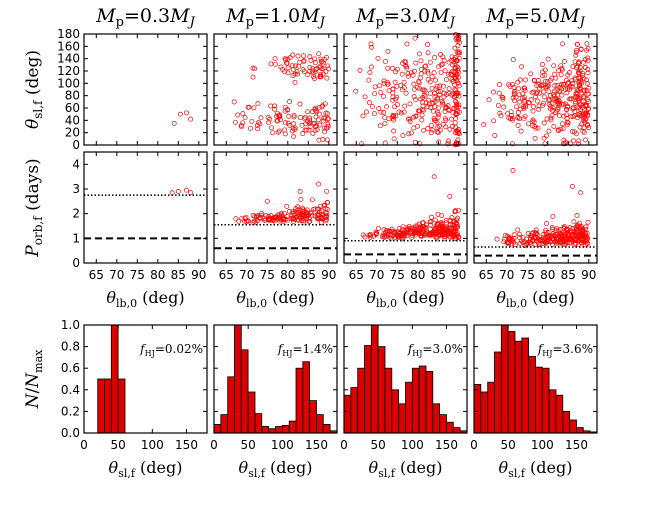 The image size is (664, 508). What do you see at coordinates (70, 325) in the screenshot?
I see `hist-ytick-label: 1.0` at bounding box center [70, 325].